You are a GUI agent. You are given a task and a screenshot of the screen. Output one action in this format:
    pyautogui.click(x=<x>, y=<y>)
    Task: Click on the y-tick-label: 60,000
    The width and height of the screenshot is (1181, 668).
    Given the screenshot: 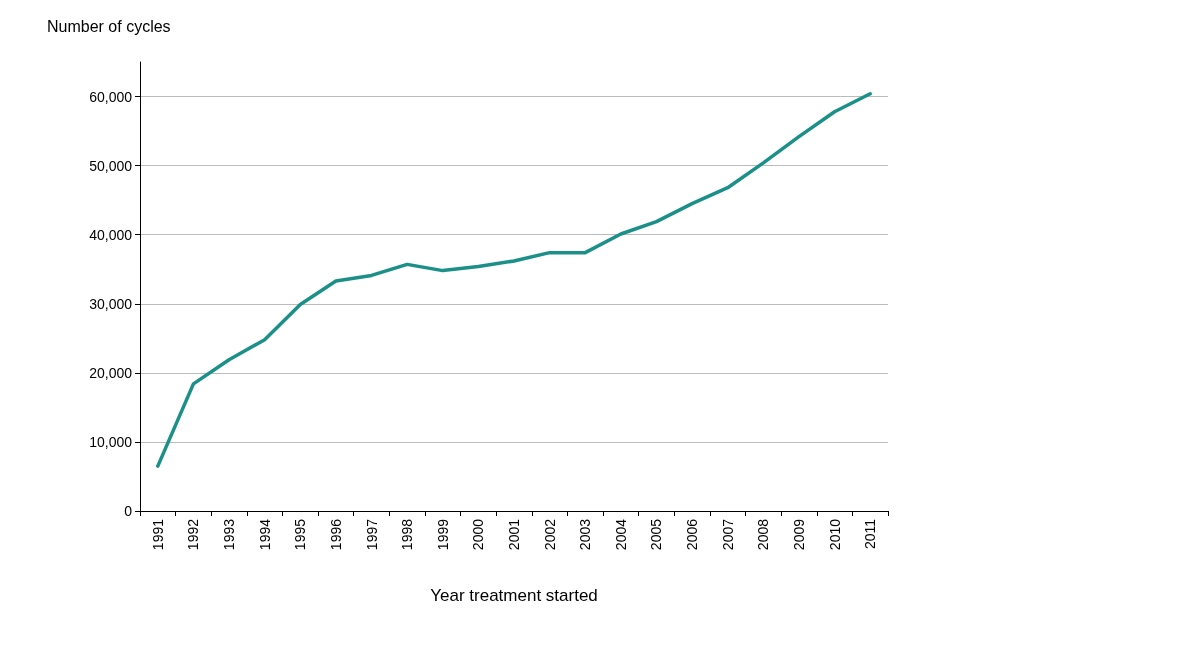 What is the action you would take?
    pyautogui.click(x=111, y=96)
    